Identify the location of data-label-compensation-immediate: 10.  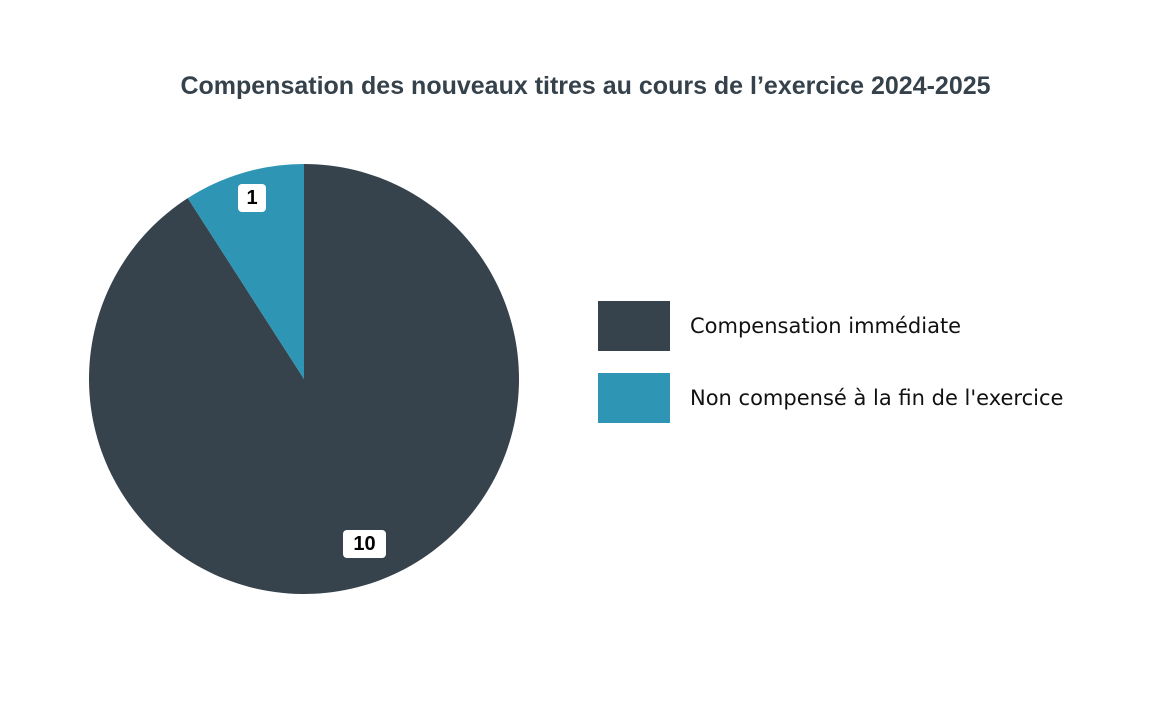
(364, 544).